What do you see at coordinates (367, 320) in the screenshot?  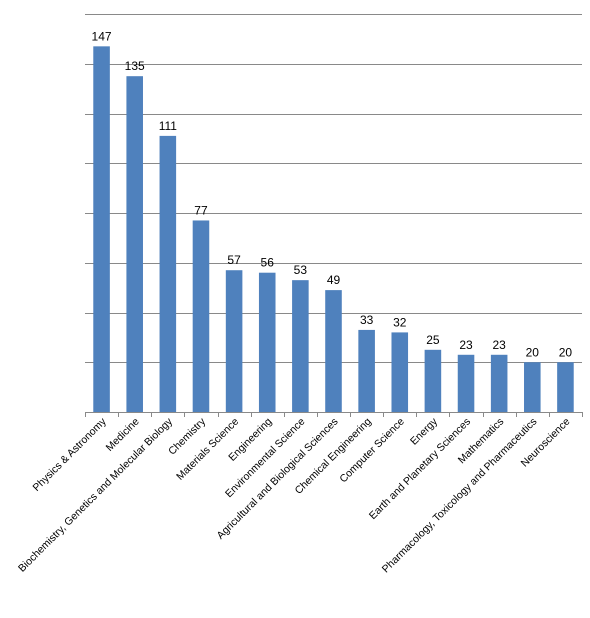 I see `data-label-8: 33` at bounding box center [367, 320].